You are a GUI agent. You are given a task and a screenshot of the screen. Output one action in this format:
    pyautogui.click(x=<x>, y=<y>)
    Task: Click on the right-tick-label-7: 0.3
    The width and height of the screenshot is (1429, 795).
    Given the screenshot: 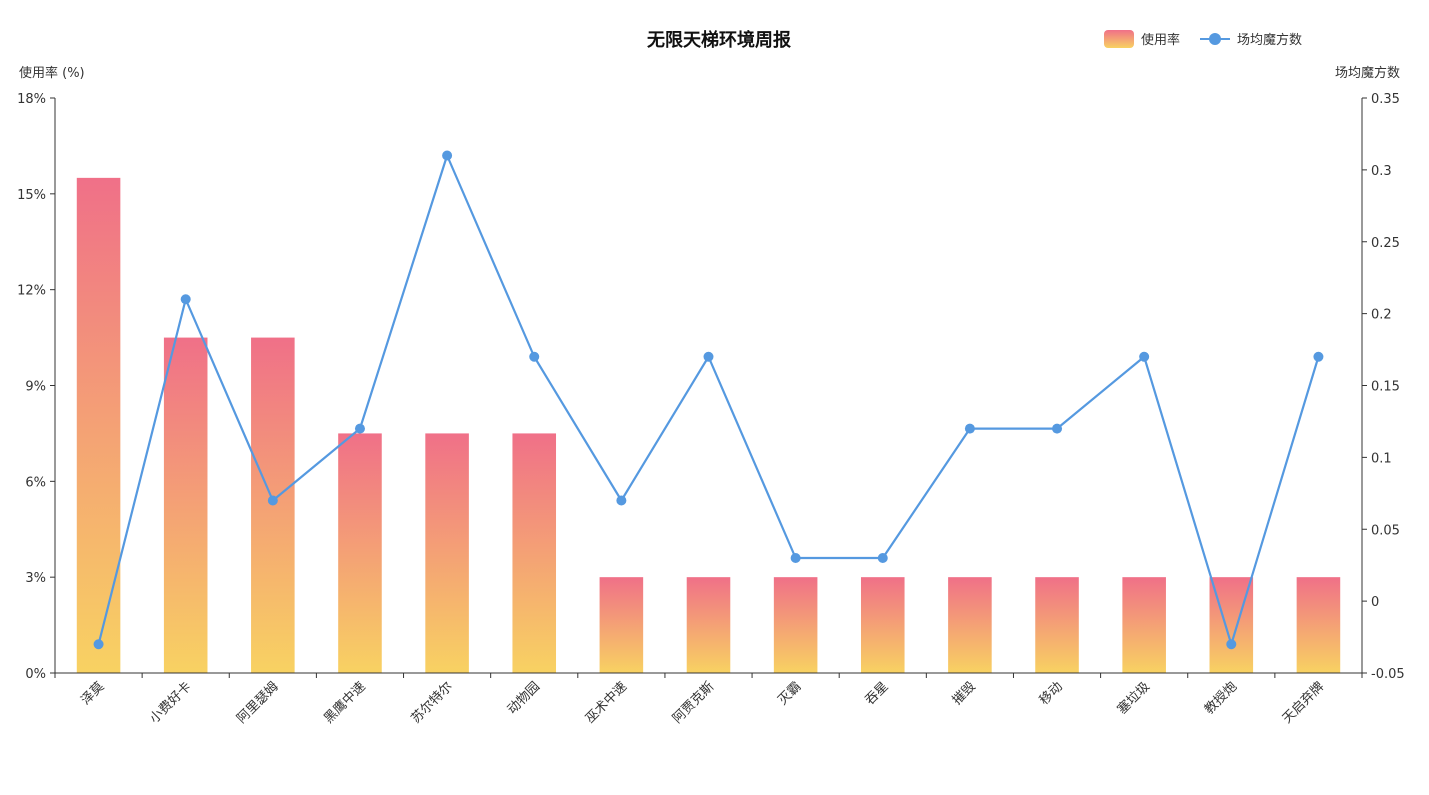 What is the action you would take?
    pyautogui.click(x=1381, y=171)
    